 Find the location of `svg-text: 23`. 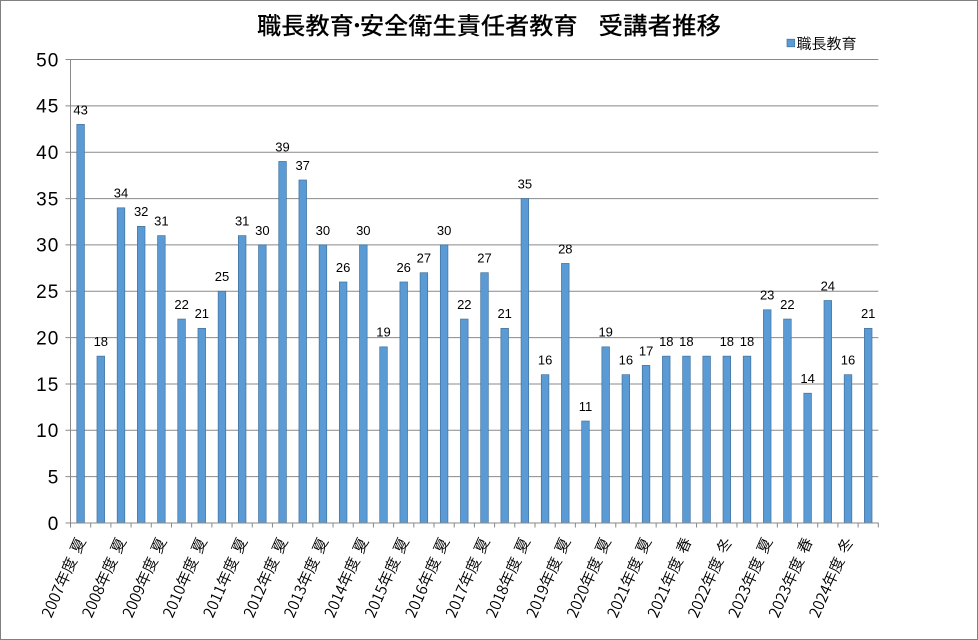

svg-text: 23 is located at coordinates (767, 295).